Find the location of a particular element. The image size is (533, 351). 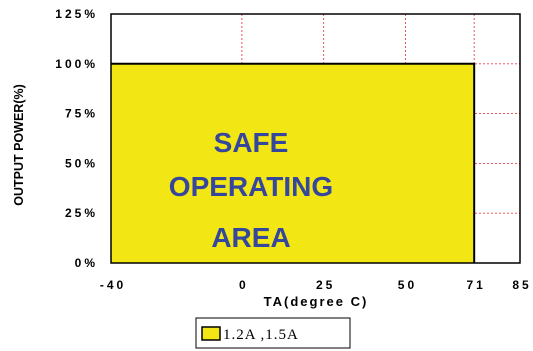

x-tick-label-3: 50 is located at coordinates (407, 285).